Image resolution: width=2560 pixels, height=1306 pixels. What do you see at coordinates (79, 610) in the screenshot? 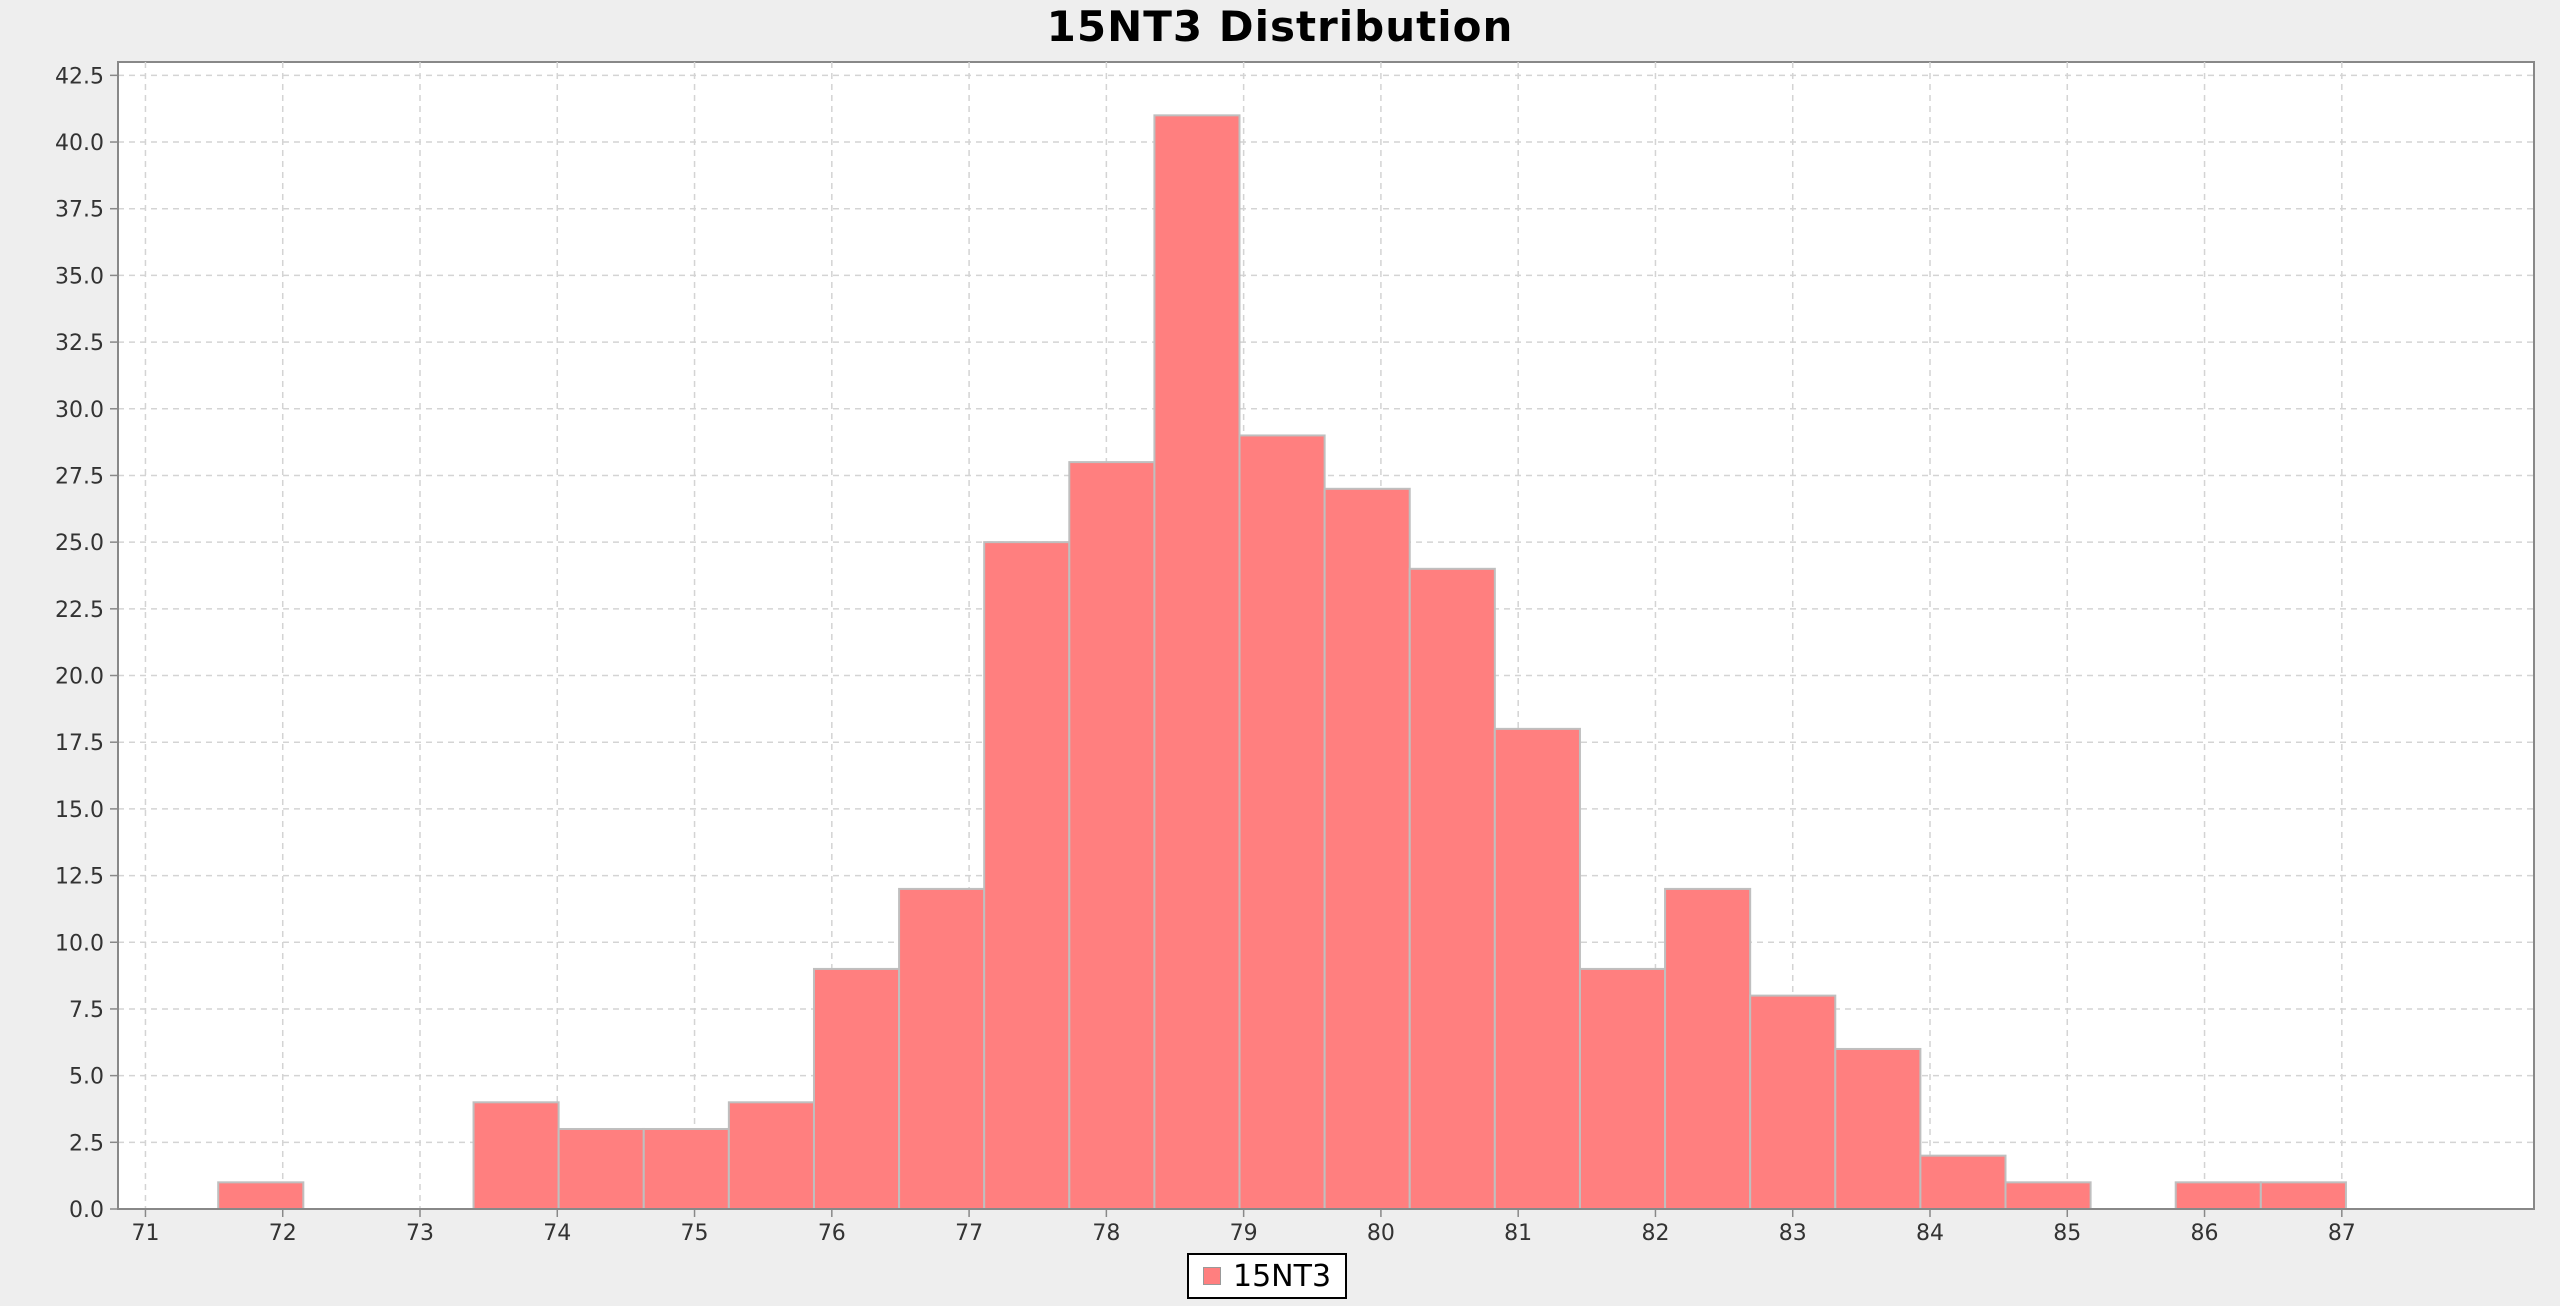
I see `y-tick-label: 22.5` at bounding box center [79, 610].